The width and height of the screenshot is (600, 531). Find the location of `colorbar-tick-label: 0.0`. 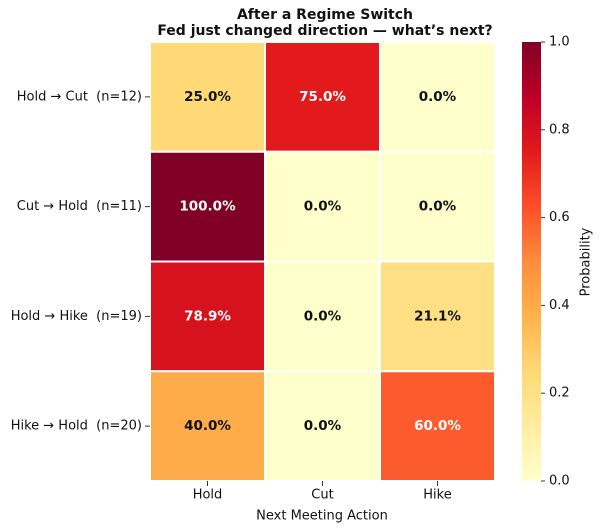

colorbar-tick-label: 0.0 is located at coordinates (559, 481).